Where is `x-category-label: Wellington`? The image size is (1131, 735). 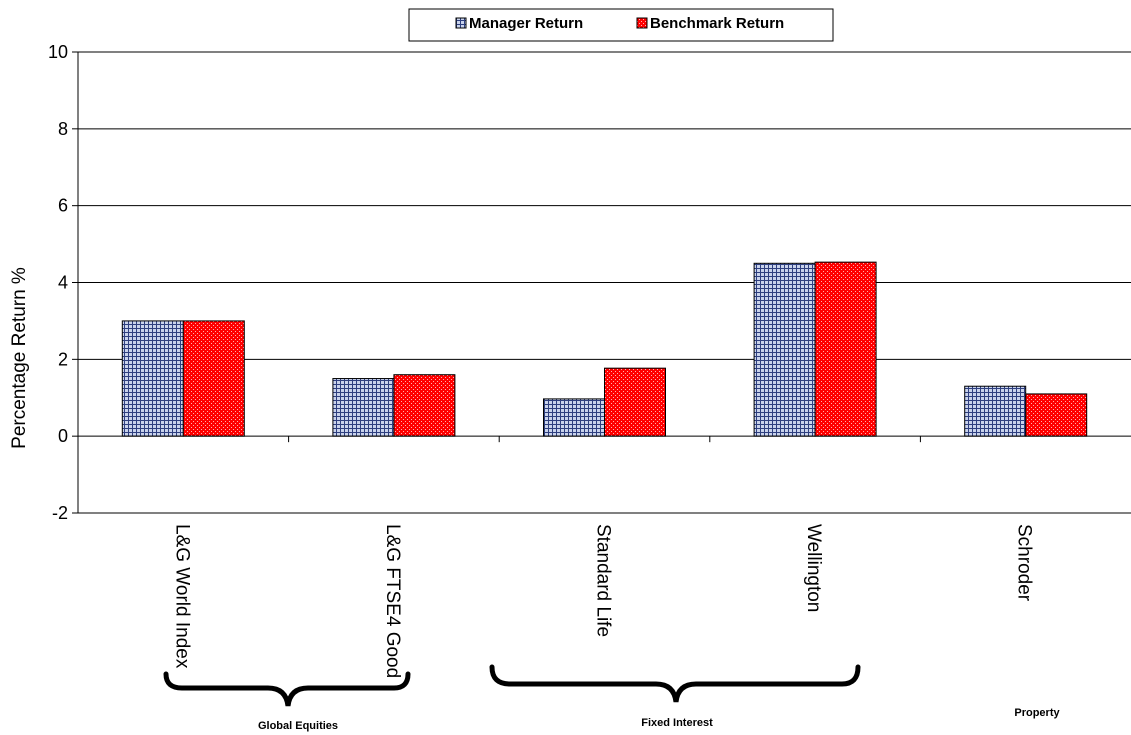
x-category-label: Wellington is located at coordinates (813, 568).